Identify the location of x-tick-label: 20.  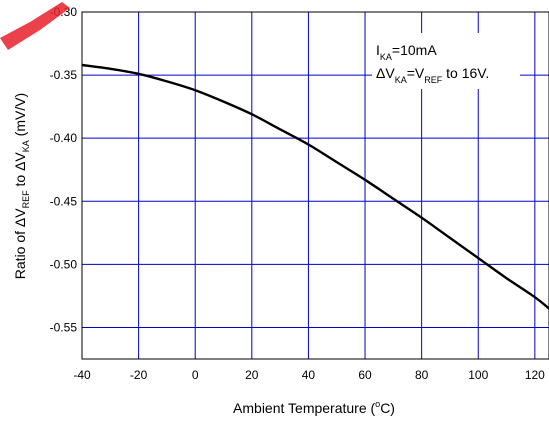
(252, 375).